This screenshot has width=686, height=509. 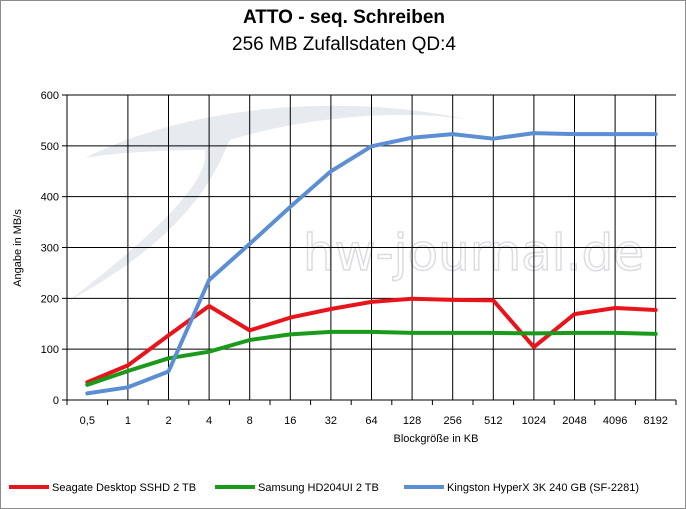 What do you see at coordinates (124, 488) in the screenshot?
I see `legend-label: Seagate Desktop SSHD 2 TB` at bounding box center [124, 488].